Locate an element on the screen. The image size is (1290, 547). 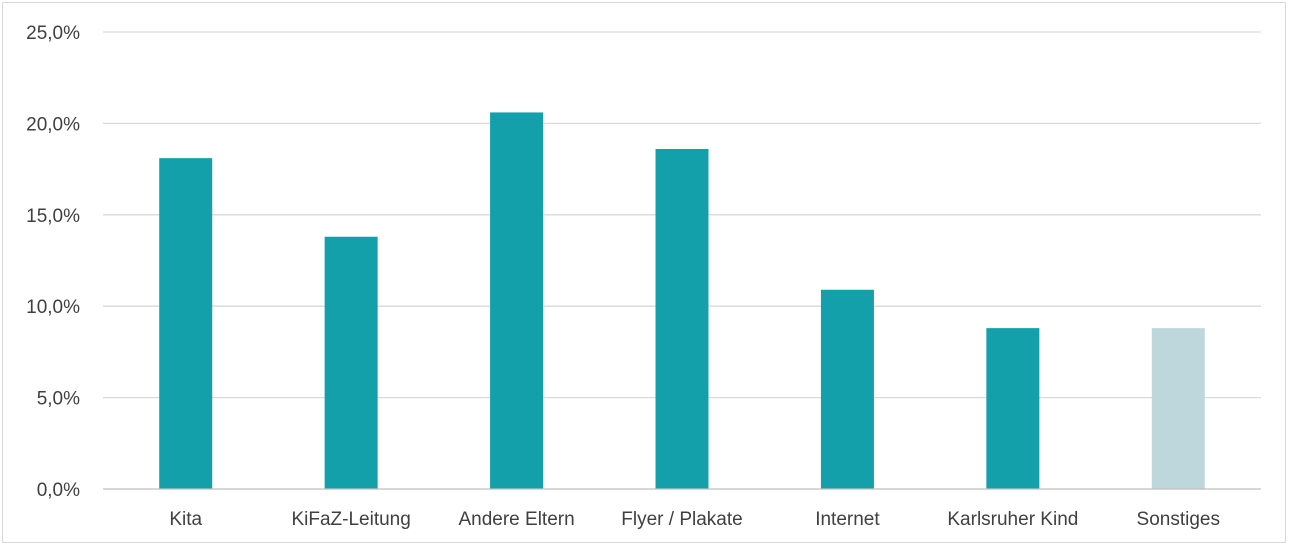
y-axis-tick-labels: 0,0% 5,0% 10,0% 15,0% 20,0% 25,0% is located at coordinates (53, 262).